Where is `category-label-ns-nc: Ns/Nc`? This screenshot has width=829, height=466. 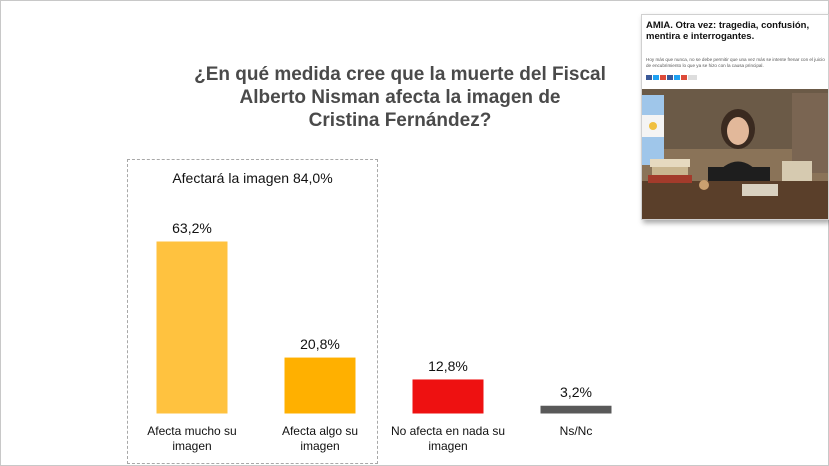
category-label-ns-nc: Ns/Nc is located at coordinates (576, 431).